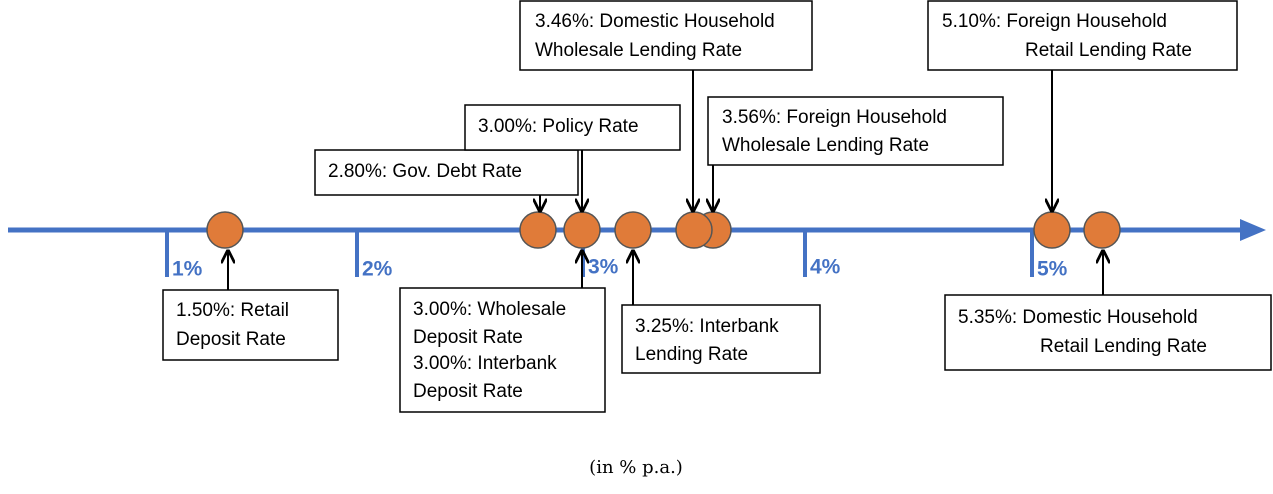 Image resolution: width=1273 pixels, height=494 pixels. What do you see at coordinates (558, 126) in the screenshot?
I see `label-line: 3.00%: Policy Rate` at bounding box center [558, 126].